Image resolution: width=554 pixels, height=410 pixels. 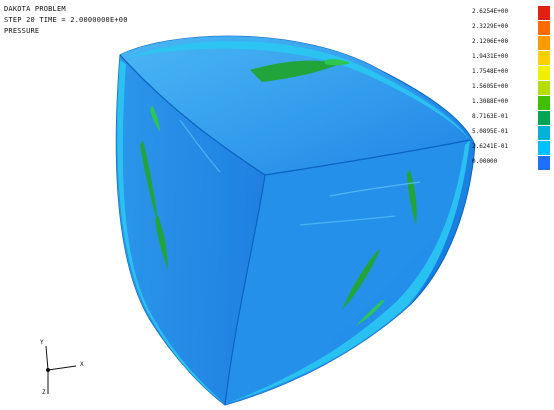 I want to click on rim-band-top, so click(x=299, y=90).